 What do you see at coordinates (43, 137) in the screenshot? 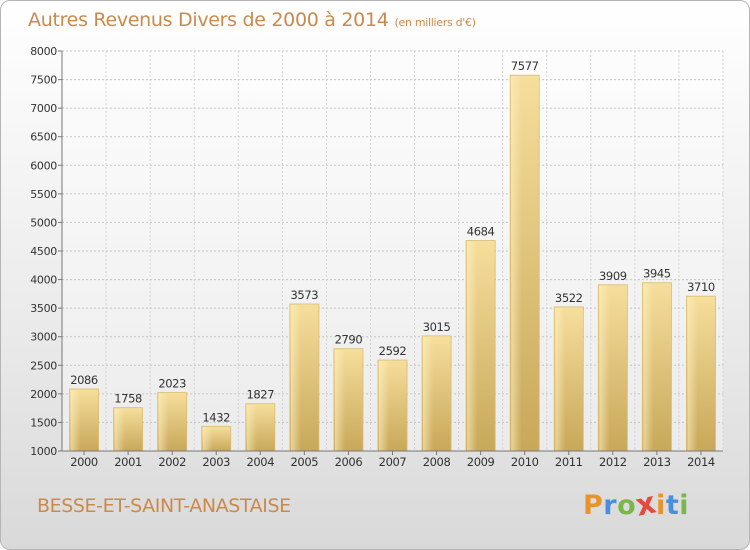
I see `y-tick-label: 6500` at bounding box center [43, 137].